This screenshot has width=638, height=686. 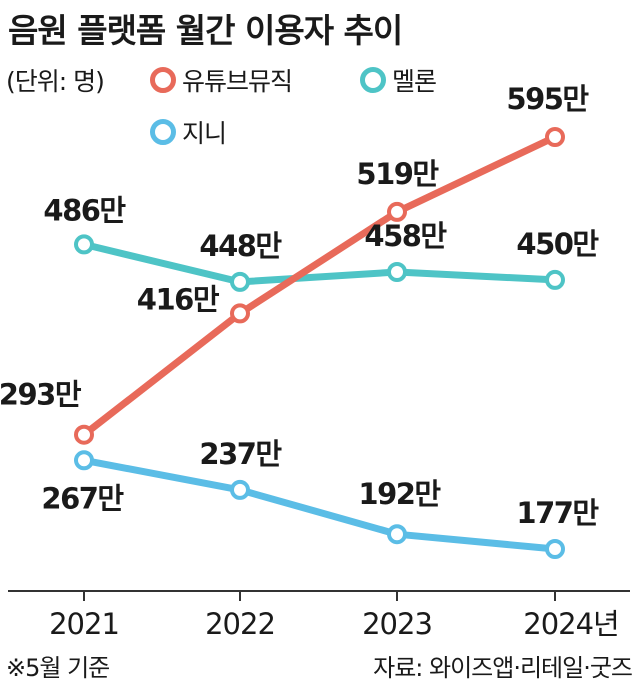 What do you see at coordinates (237, 81) in the screenshot?
I see `legend-label-youtube-music: 유튜브뮤직` at bounding box center [237, 81].